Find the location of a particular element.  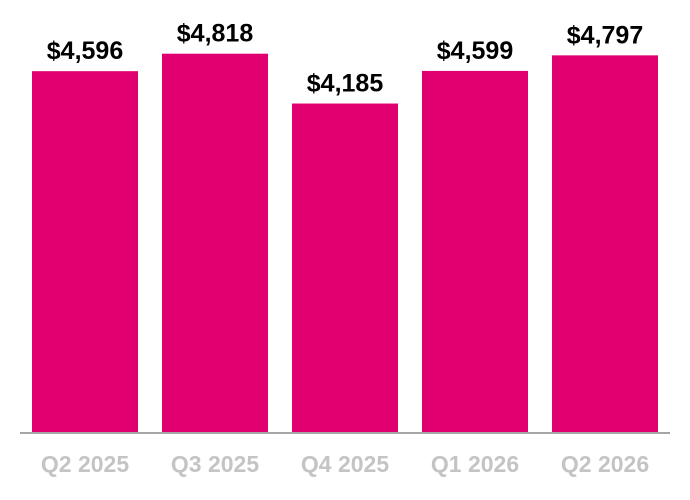

x-tick-label: Q2 2026 is located at coordinates (605, 464).